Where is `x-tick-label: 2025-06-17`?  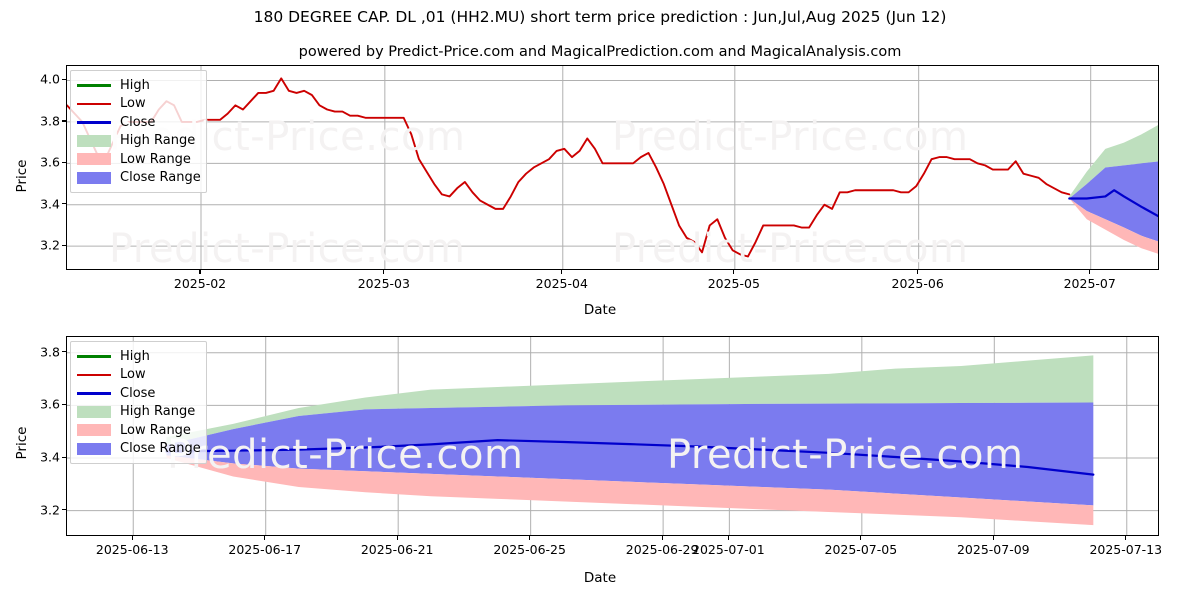
x-tick-label: 2025-06-17 is located at coordinates (265, 549).